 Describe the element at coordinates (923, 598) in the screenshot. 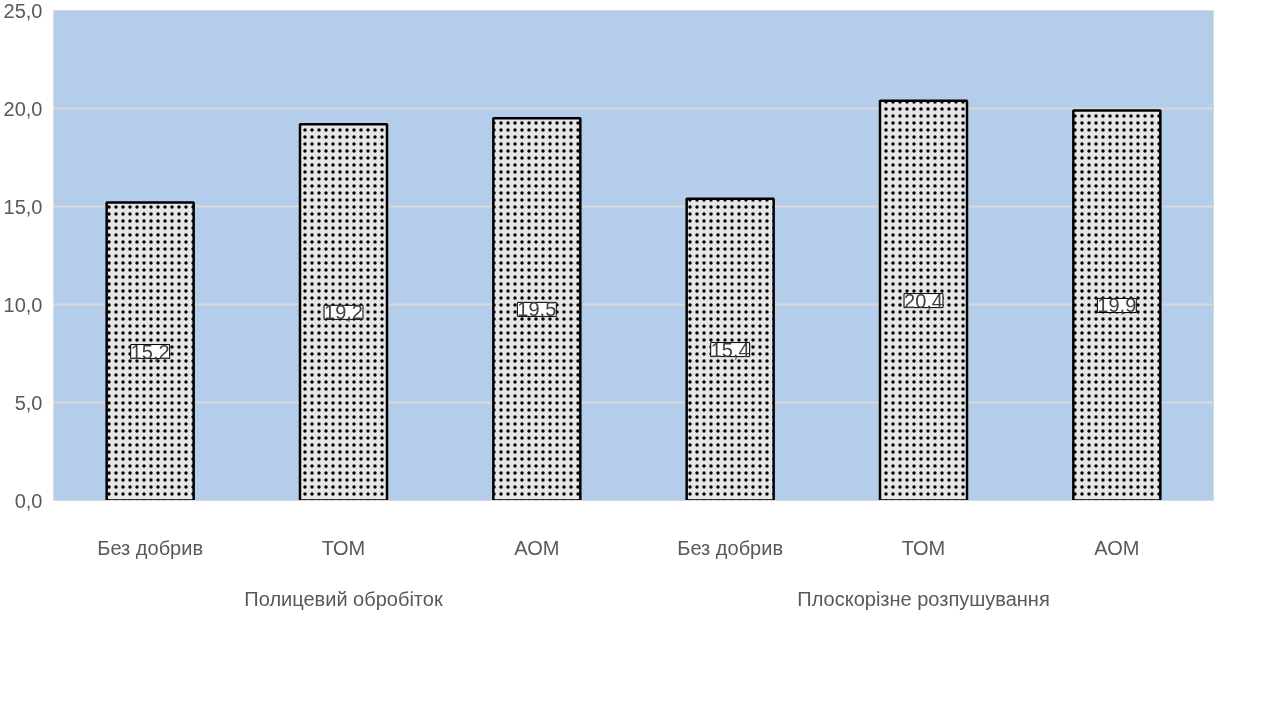

I see `text: Плоскорізне розпушування` at that location.